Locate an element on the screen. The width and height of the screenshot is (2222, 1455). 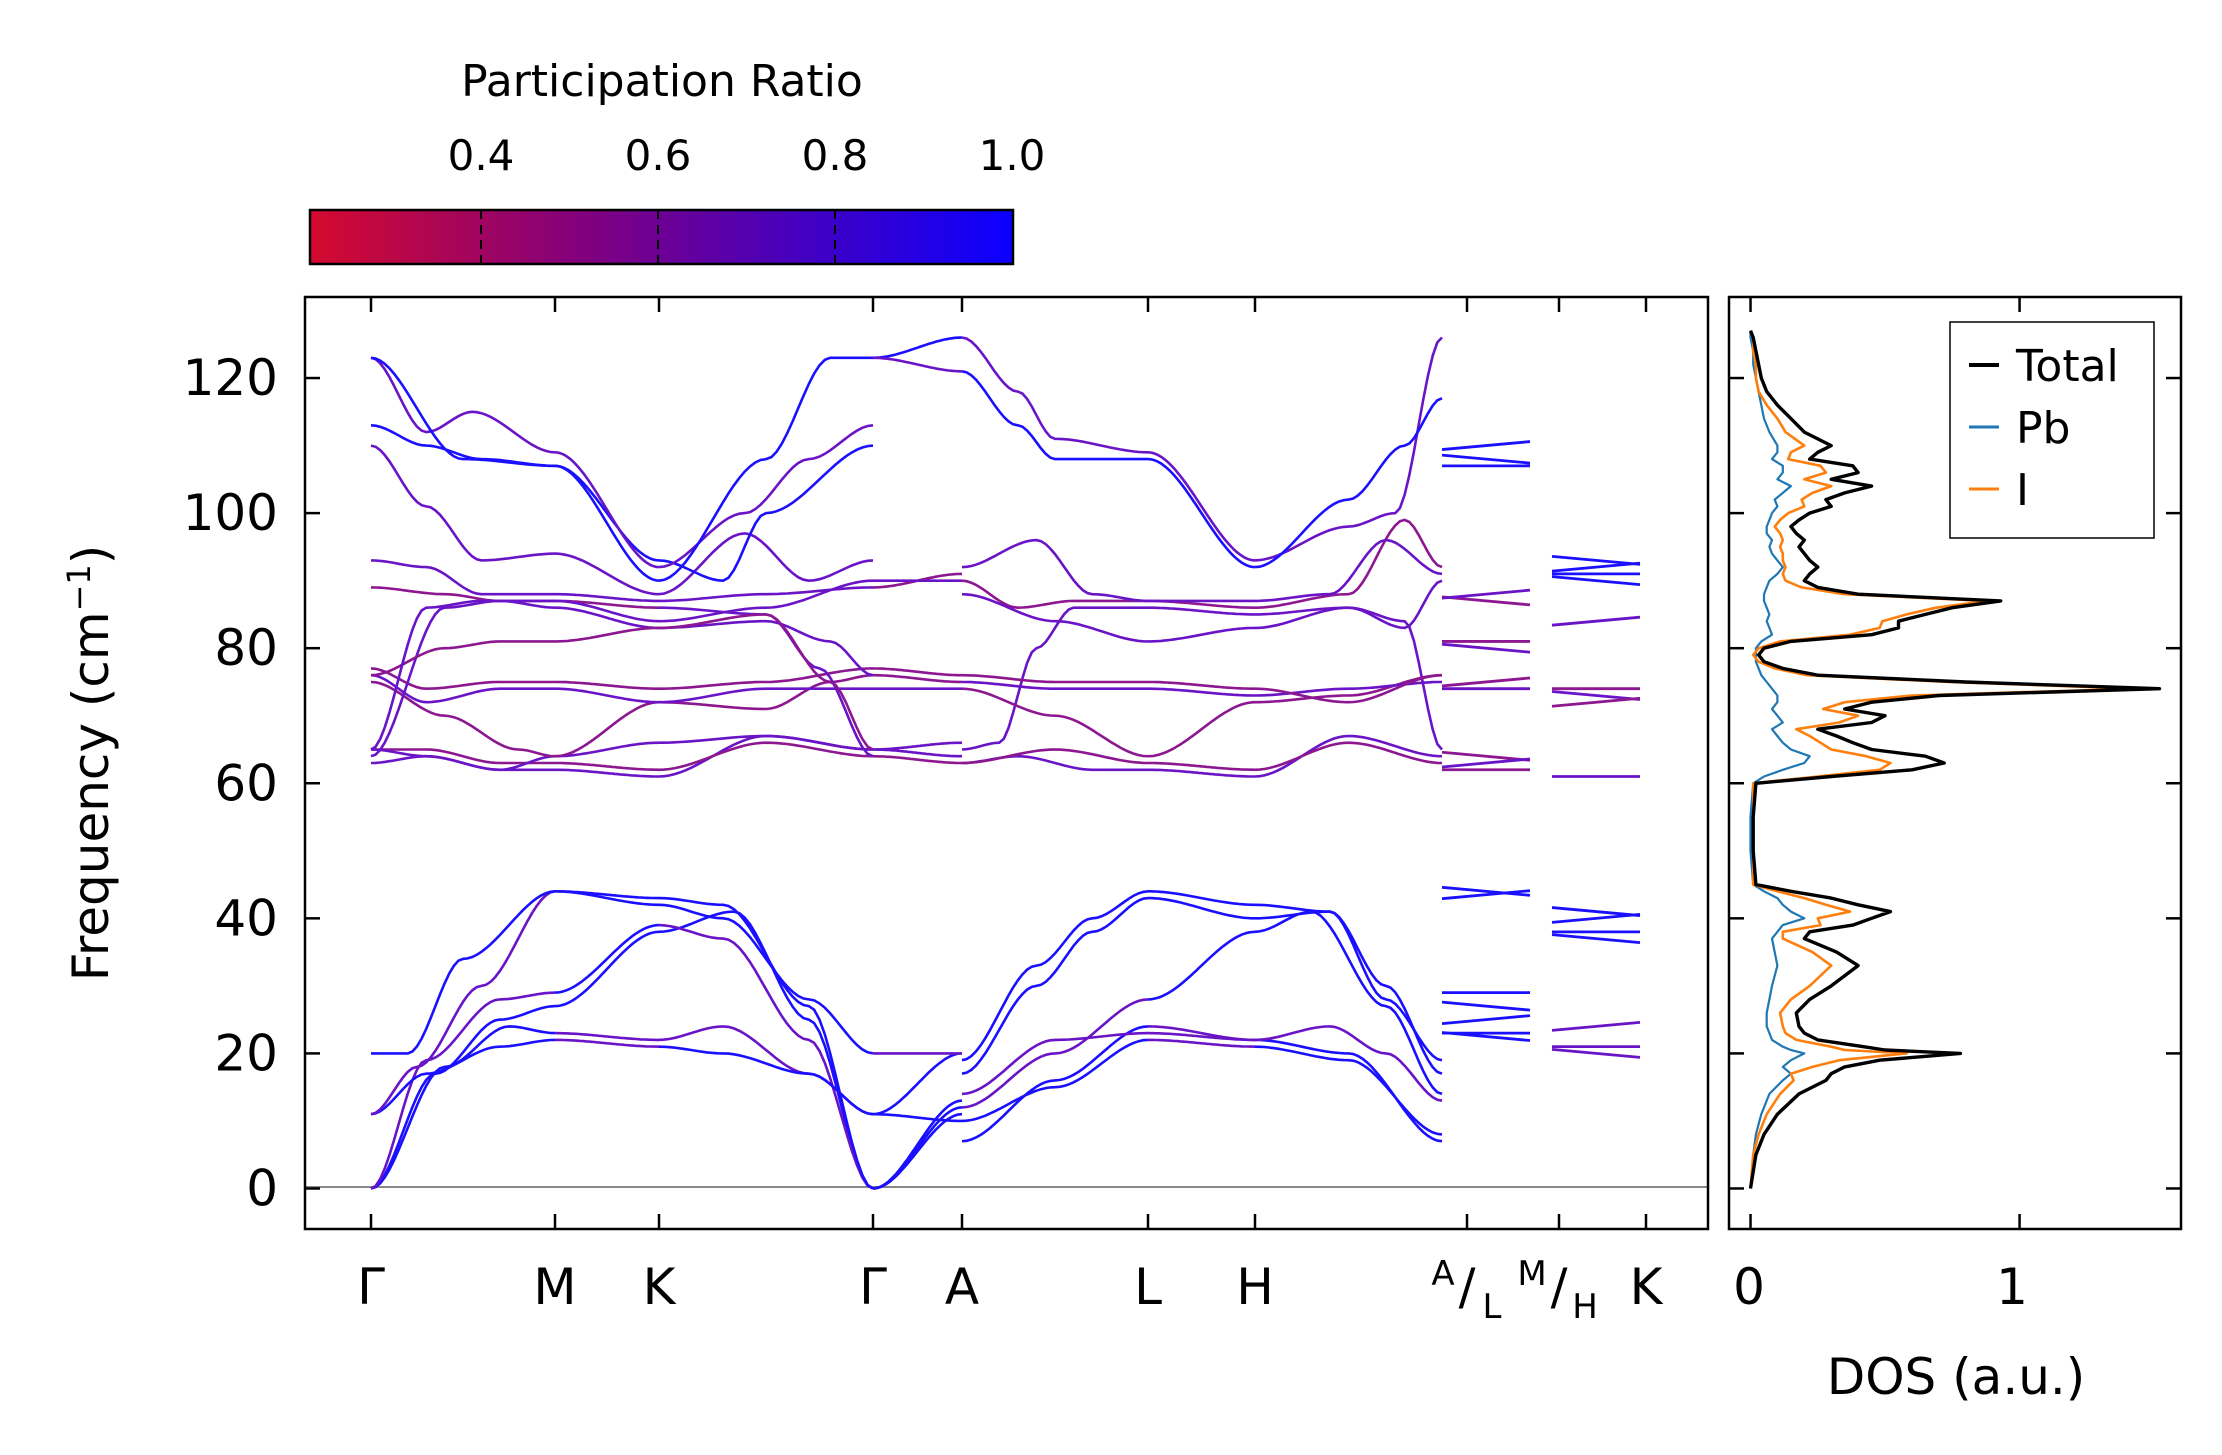
dos-lines is located at coordinates (1955, 759).